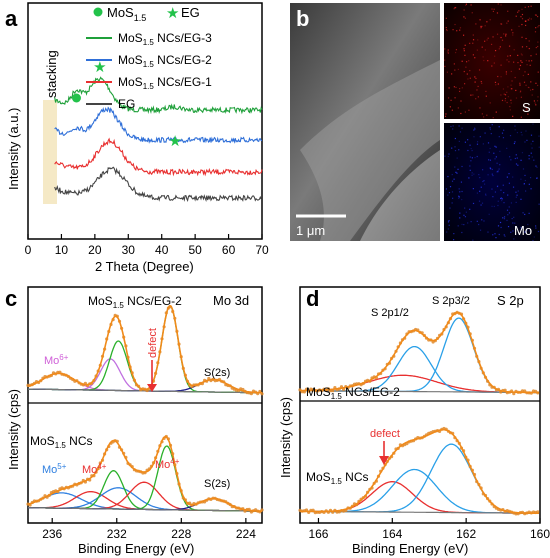  I want to click on x-tick-label: 232, so click(117, 534).